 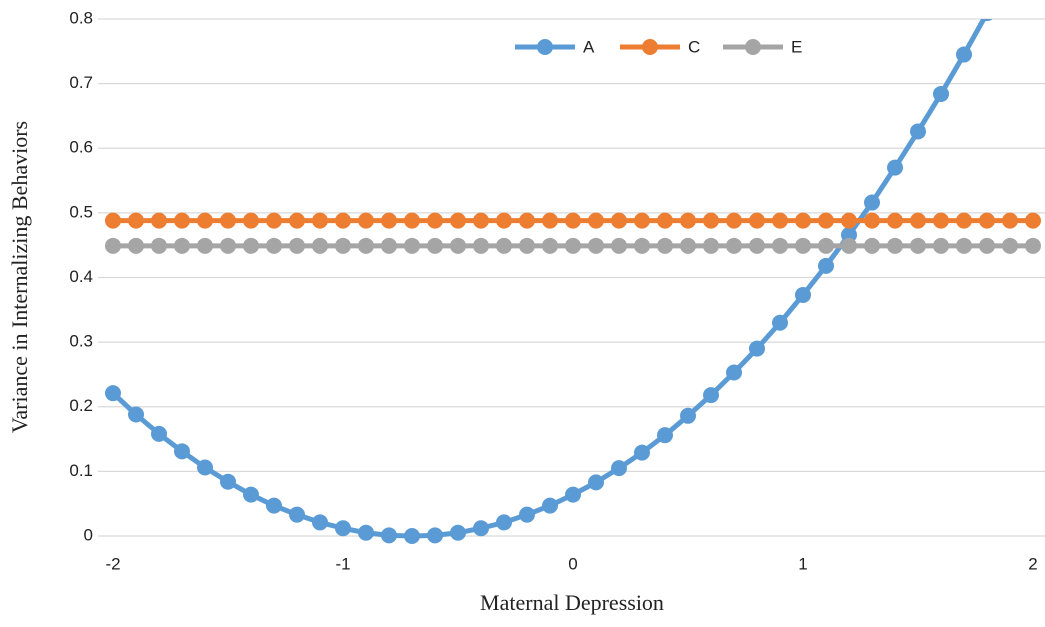 I want to click on x-tick-label: 1, so click(x=802, y=563).